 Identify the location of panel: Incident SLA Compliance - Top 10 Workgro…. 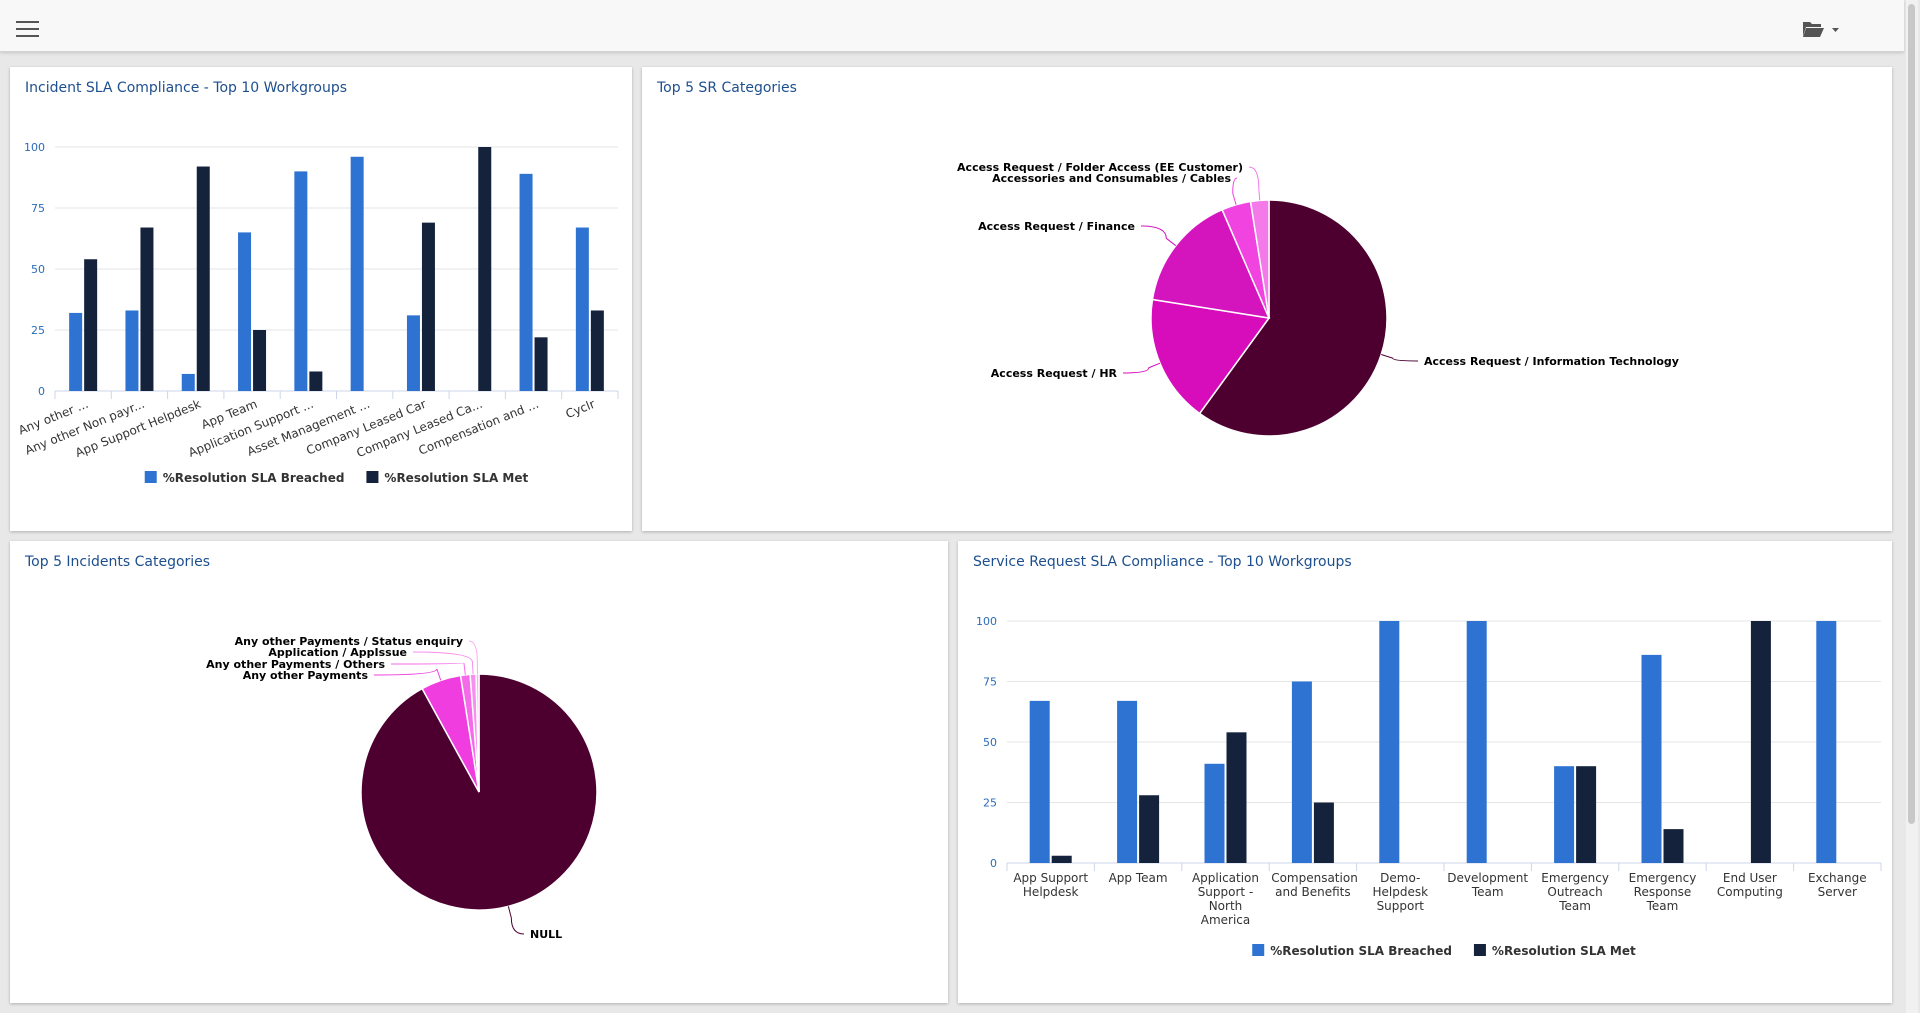
(321, 299).